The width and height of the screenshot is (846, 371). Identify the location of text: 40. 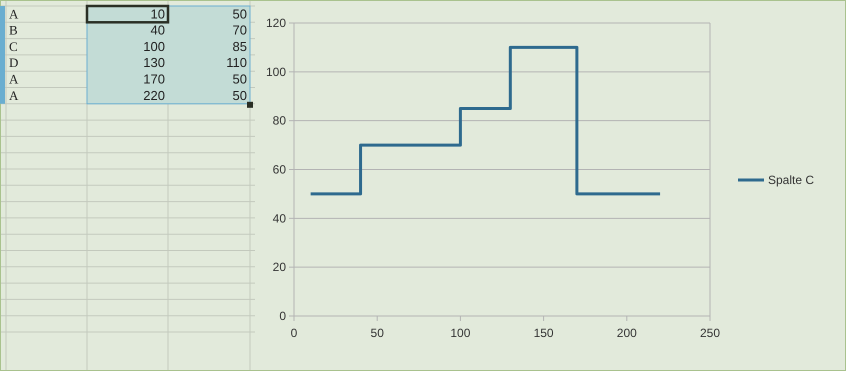
(157, 30).